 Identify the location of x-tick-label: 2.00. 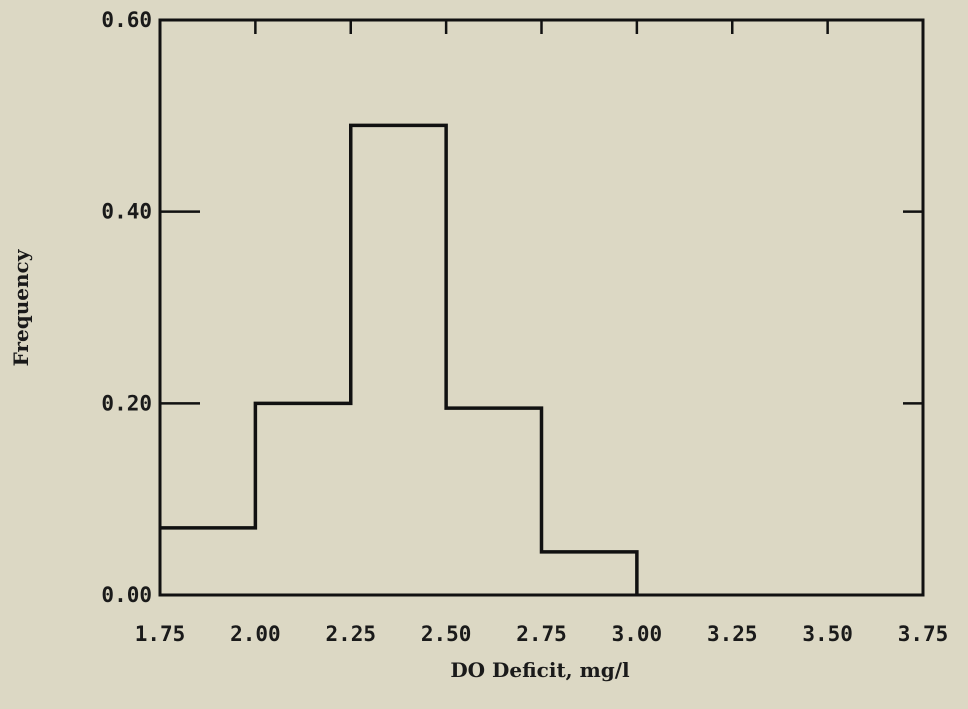
(255, 634).